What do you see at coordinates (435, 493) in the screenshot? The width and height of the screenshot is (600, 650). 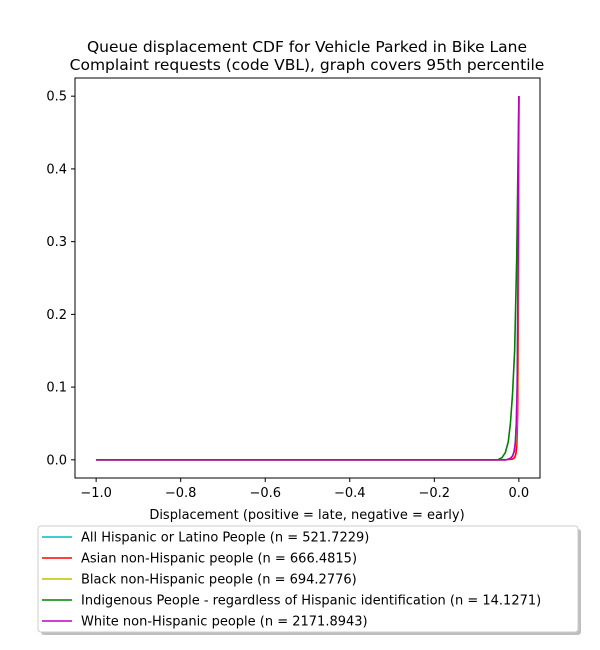 I see `x-tick-label: −0.2` at bounding box center [435, 493].